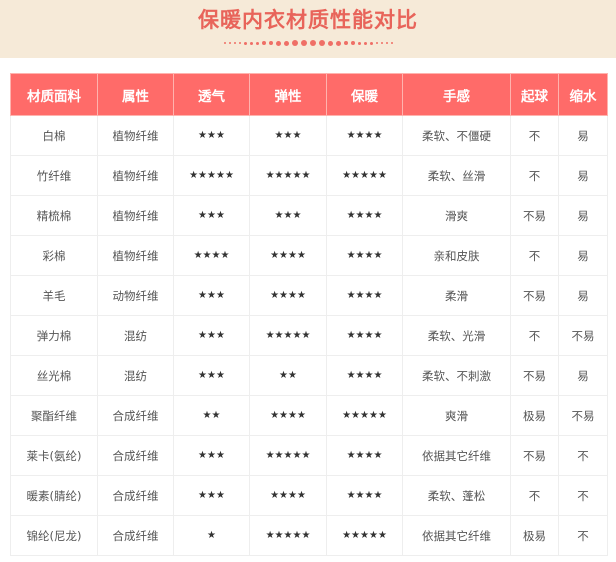 The image size is (616, 562). Describe the element at coordinates (211, 94) in the screenshot. I see `column-header: 透气` at that location.